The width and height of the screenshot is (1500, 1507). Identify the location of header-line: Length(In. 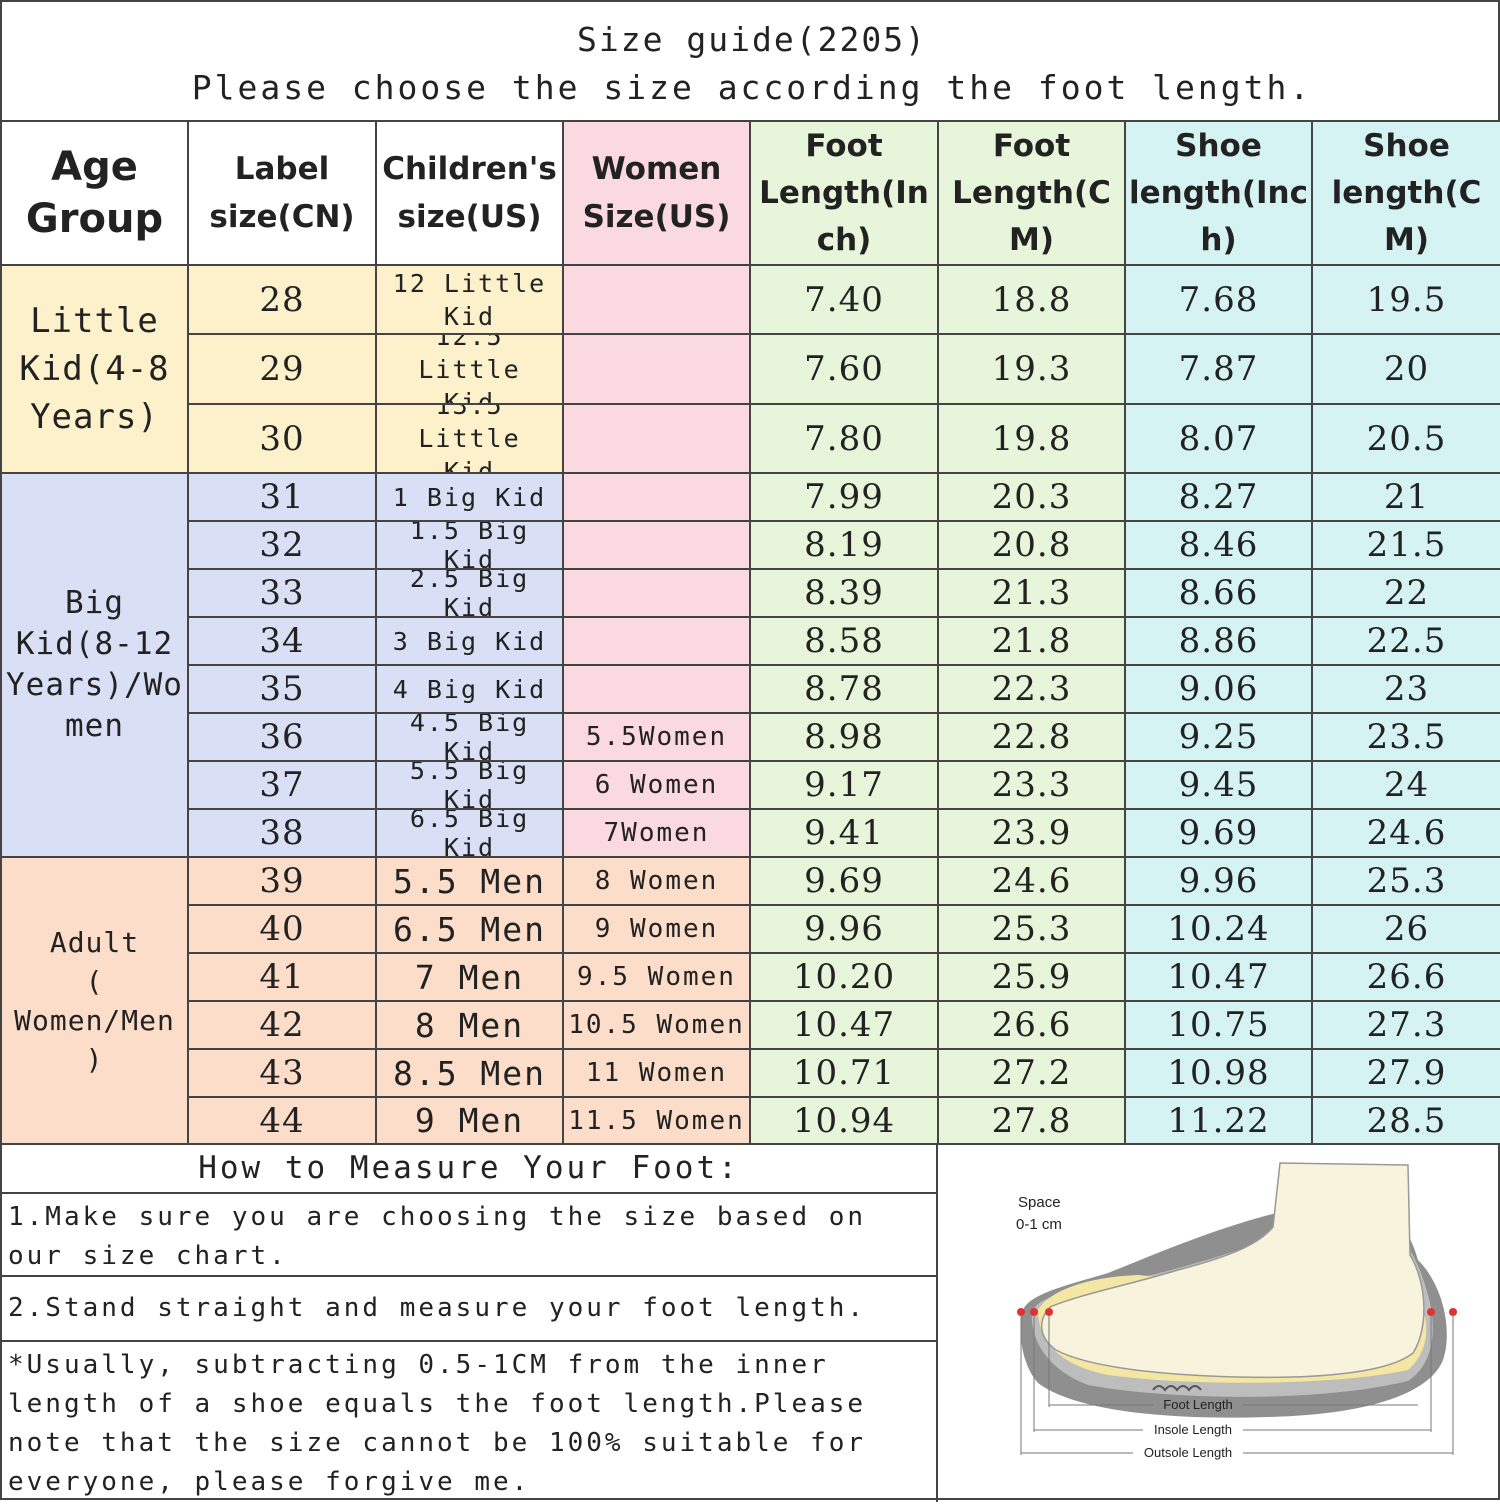
(844, 192).